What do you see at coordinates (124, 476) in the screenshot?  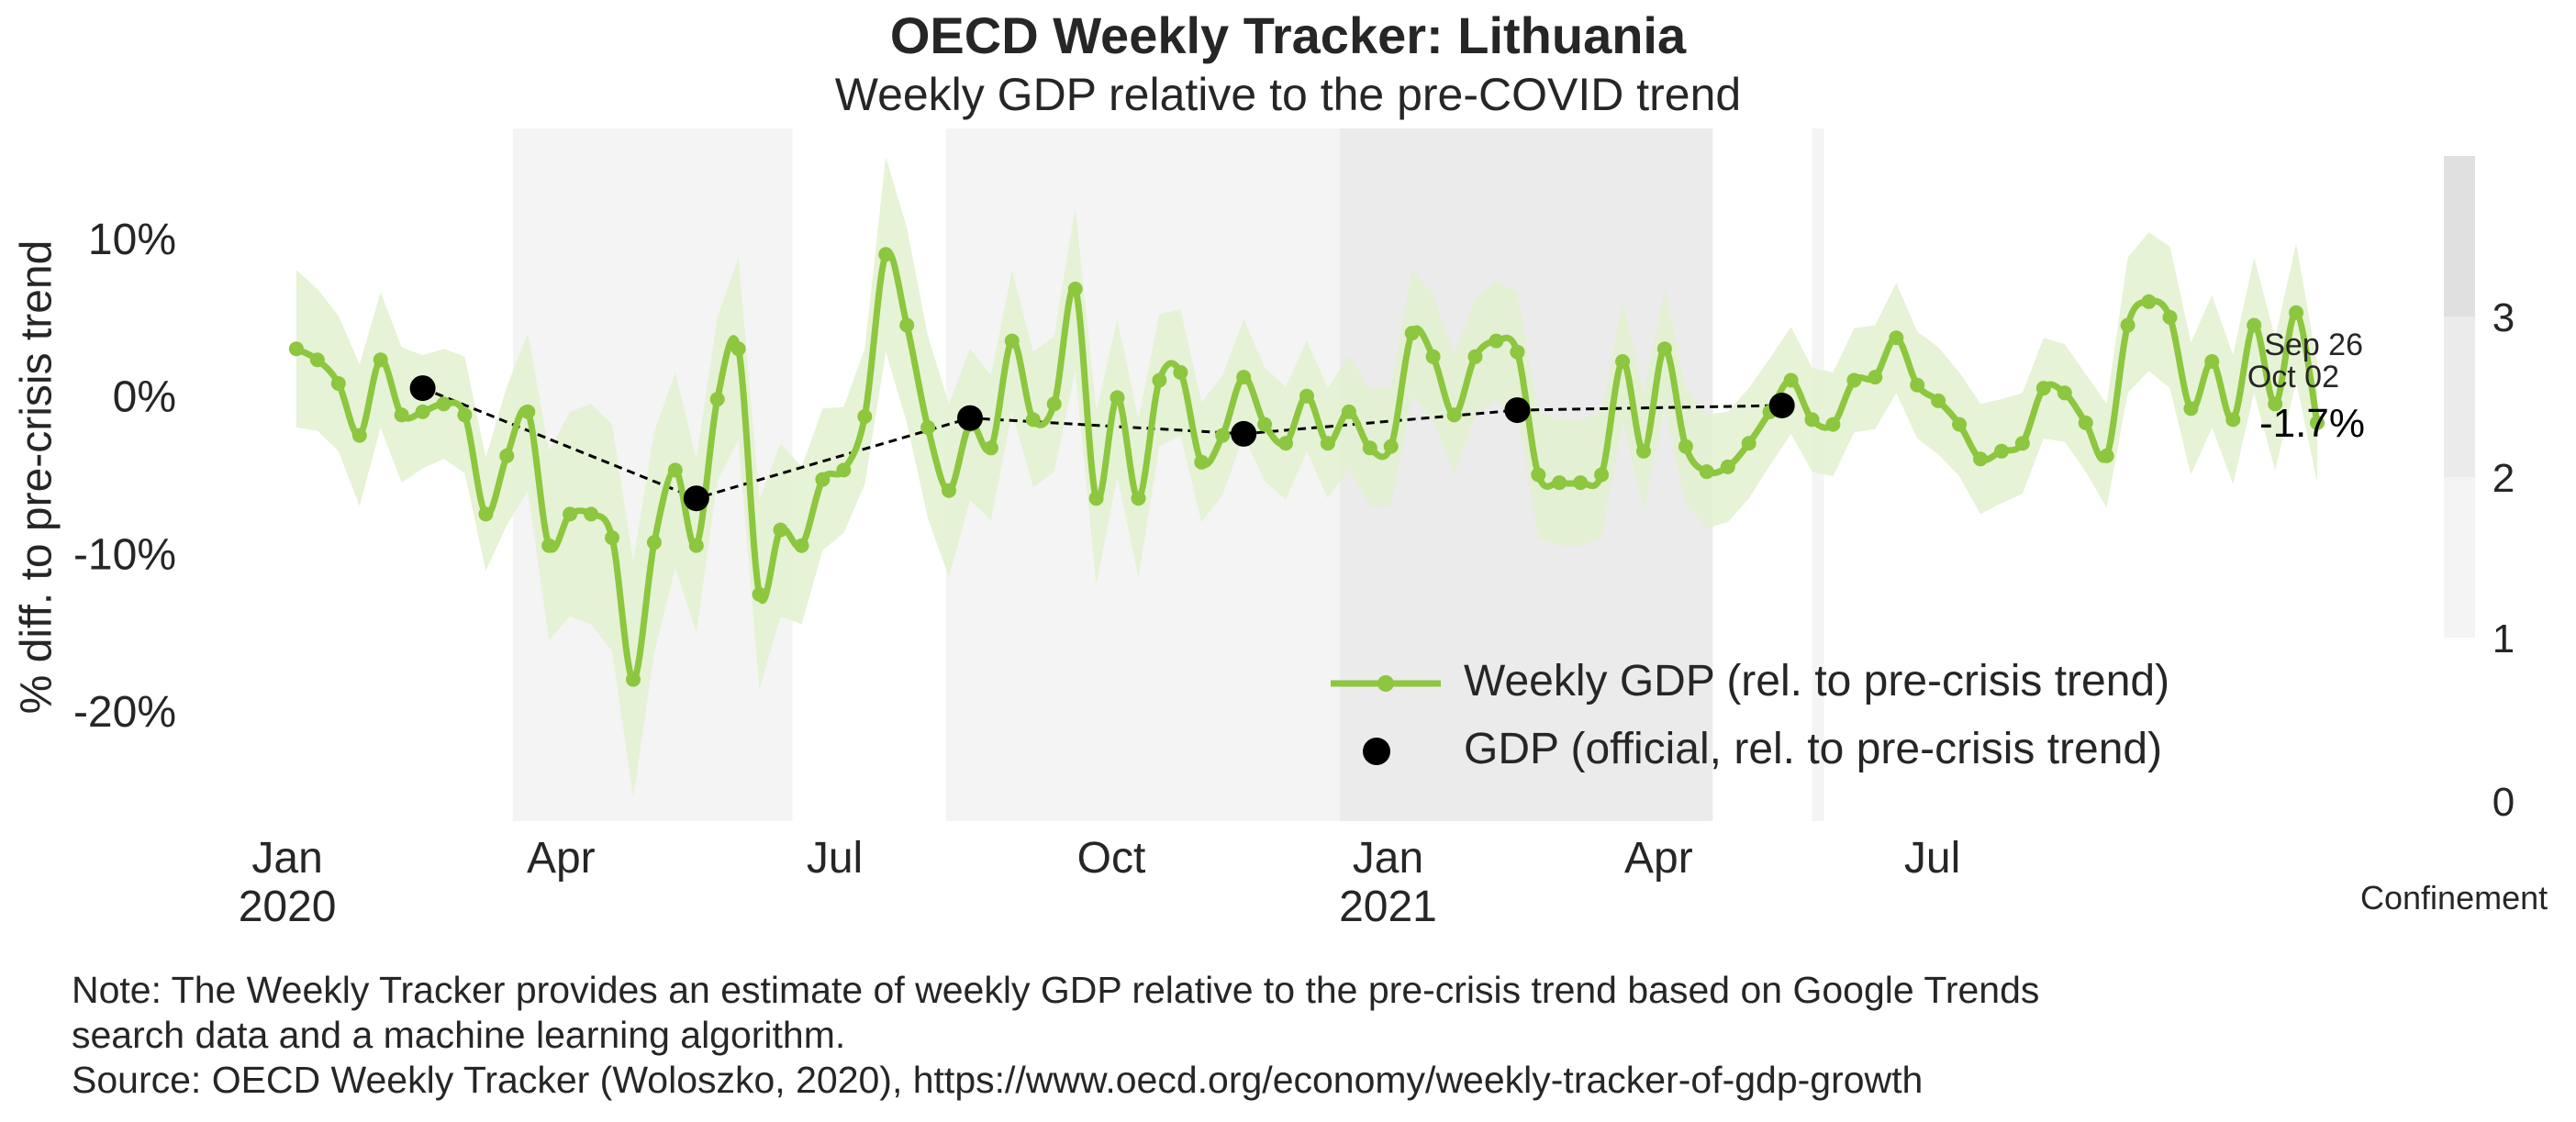 I see `y-axis-ticks: 10% 0% -10% -20%` at bounding box center [124, 476].